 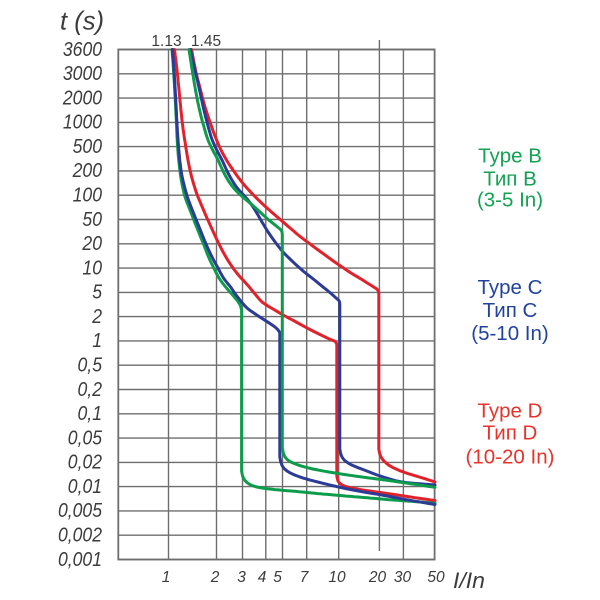 What do you see at coordinates (82, 123) in the screenshot?
I see `svg-text: 1000` at bounding box center [82, 123].